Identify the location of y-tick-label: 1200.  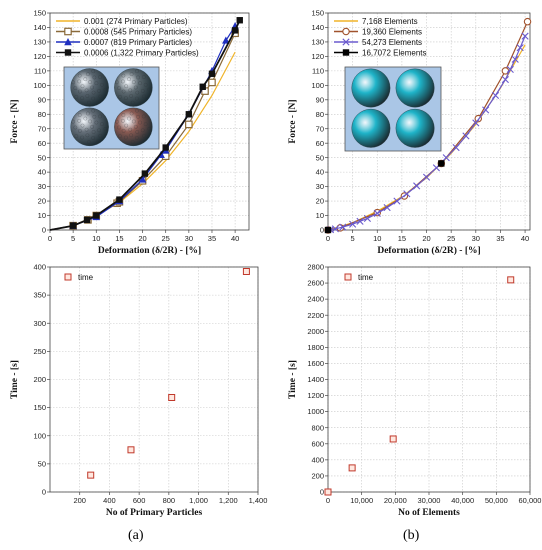
(315, 395).